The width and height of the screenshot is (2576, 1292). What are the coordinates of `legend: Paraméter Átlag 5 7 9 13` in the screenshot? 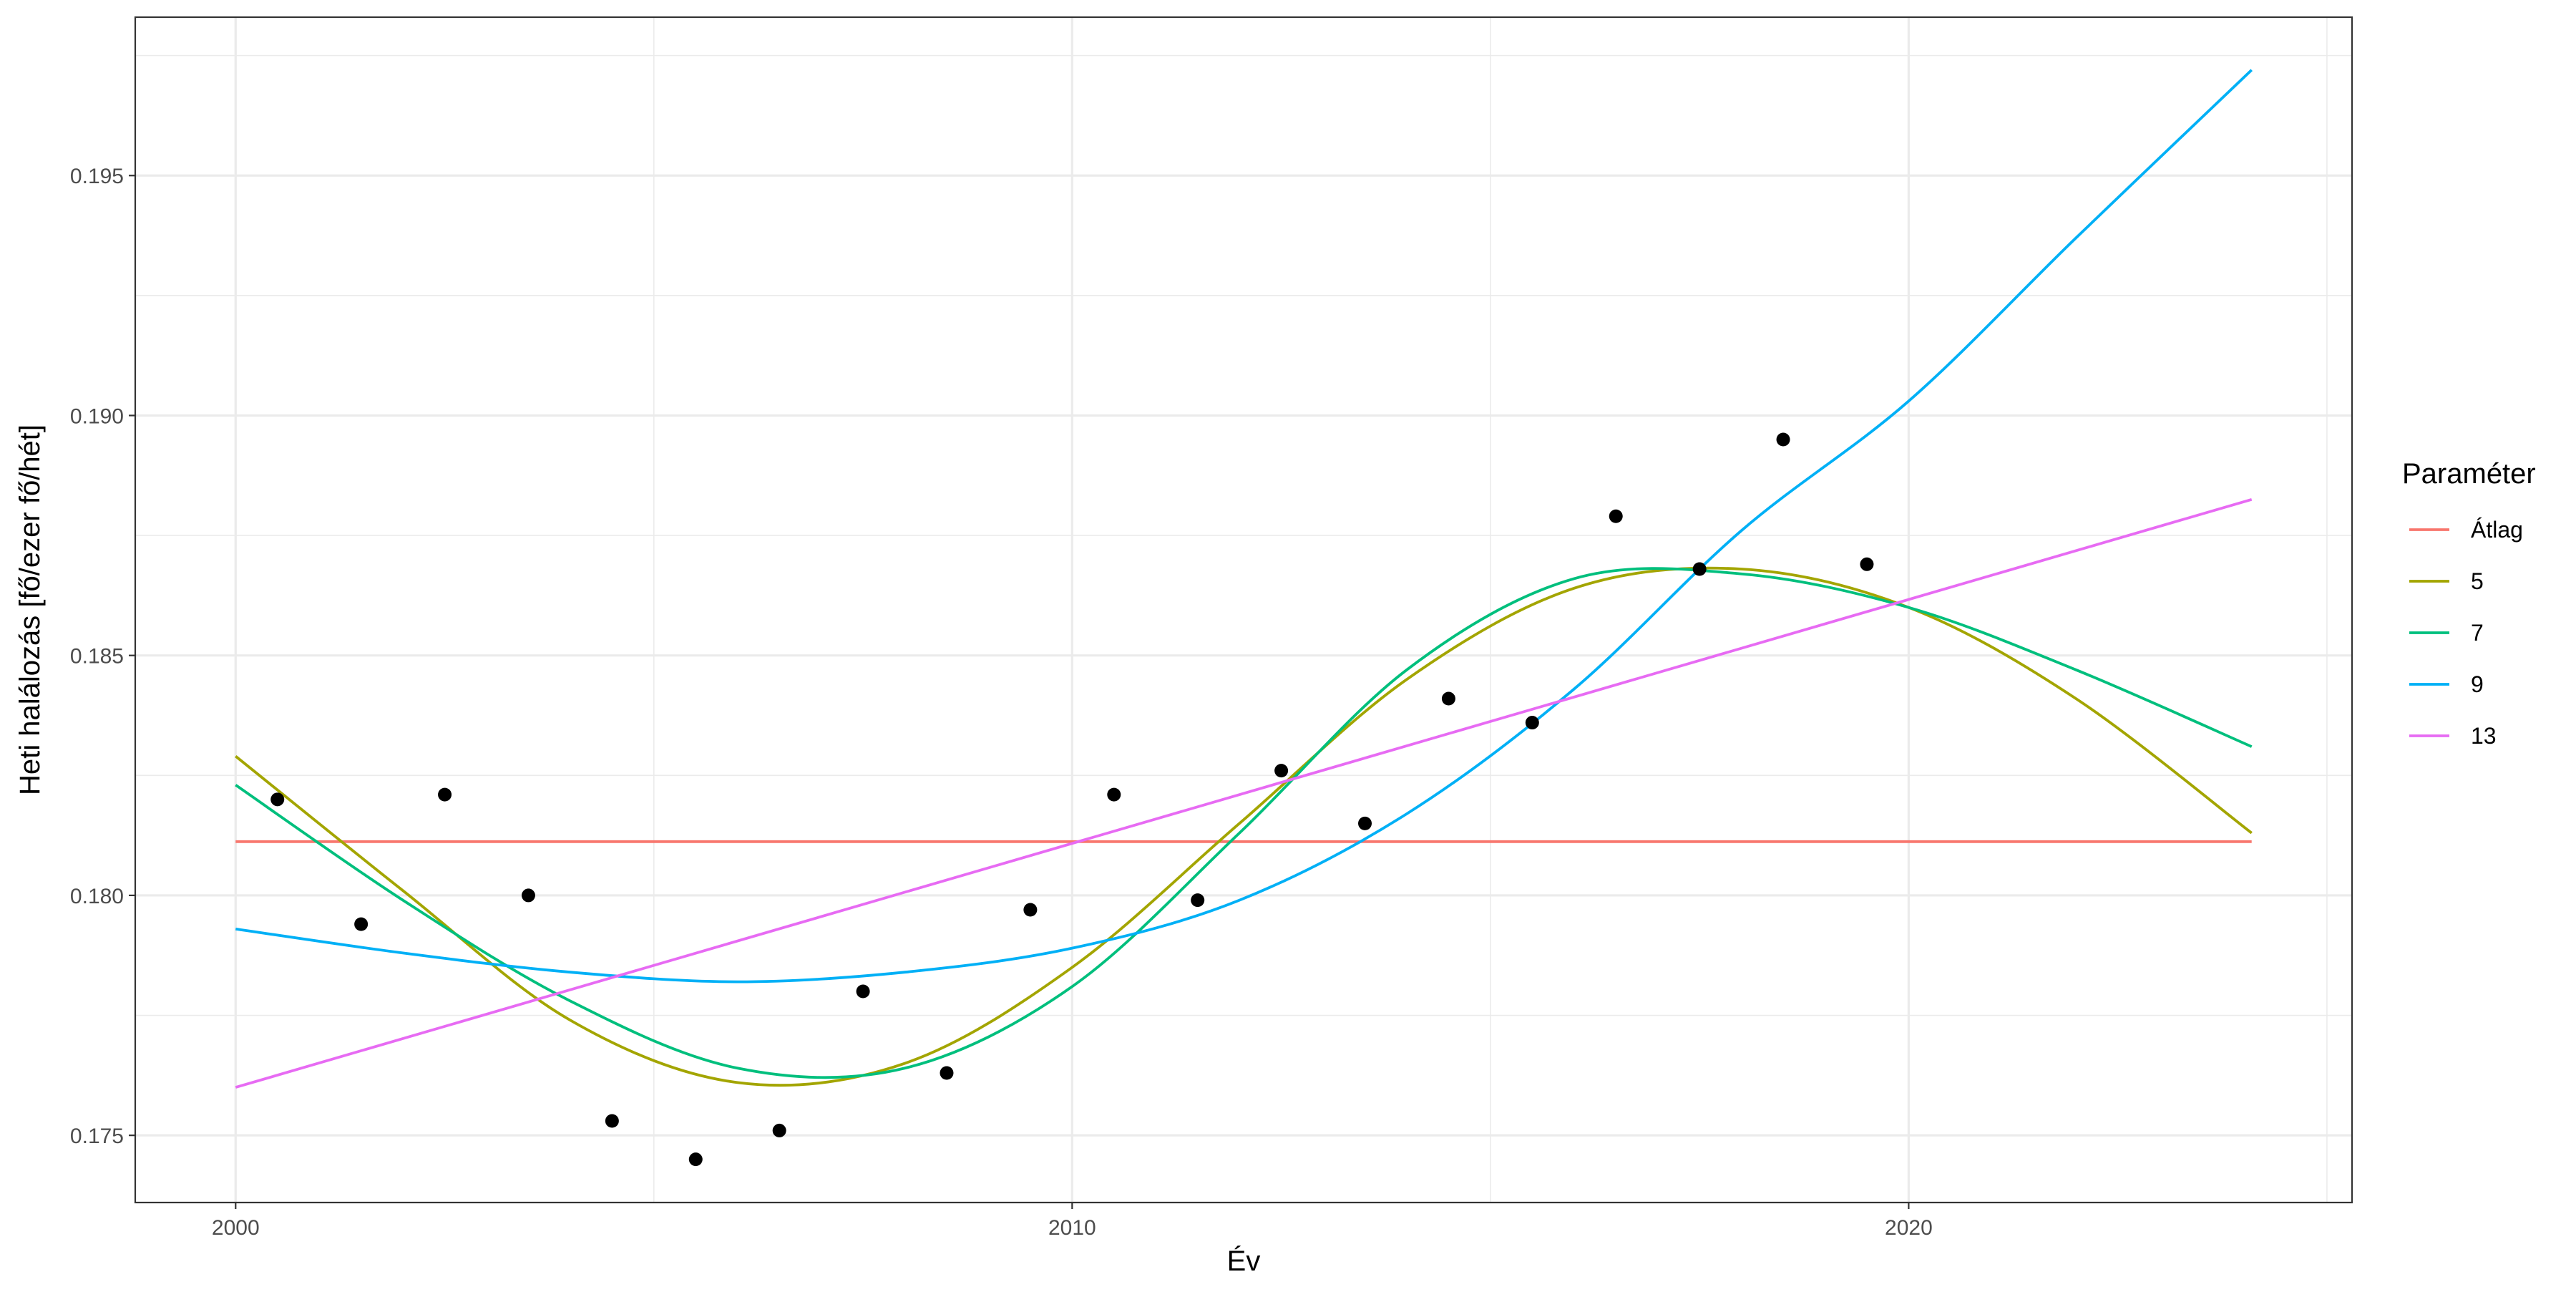 It's located at (2469, 603).